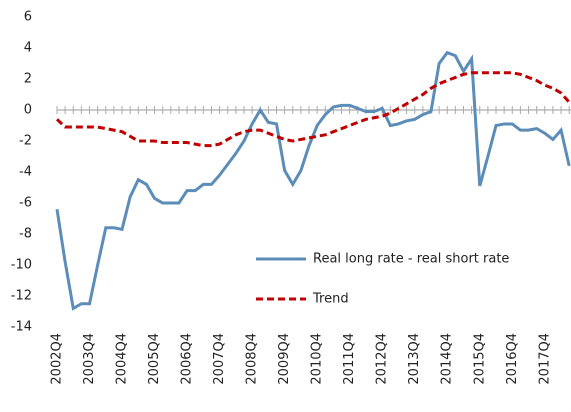  Describe the element at coordinates (411, 259) in the screenshot. I see `legend-label: Real long rate - real short rate` at that location.